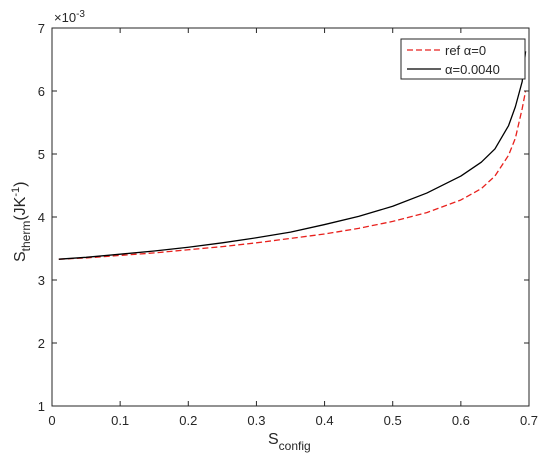 Image resolution: width=550 pixels, height=466 pixels. What do you see at coordinates (289, 442) in the screenshot?
I see `x-axis-label: Sconfig` at bounding box center [289, 442].